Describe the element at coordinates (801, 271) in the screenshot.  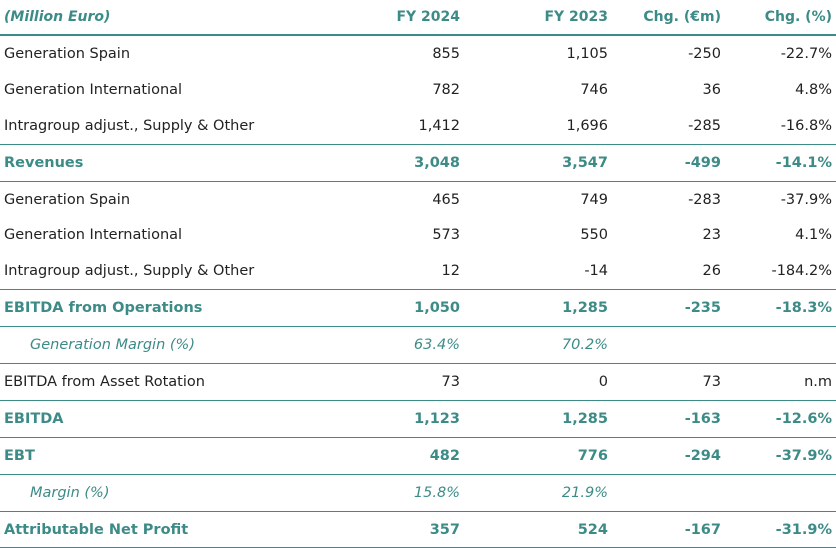
I see `cell-chg-pct: -184.2%` at that location.